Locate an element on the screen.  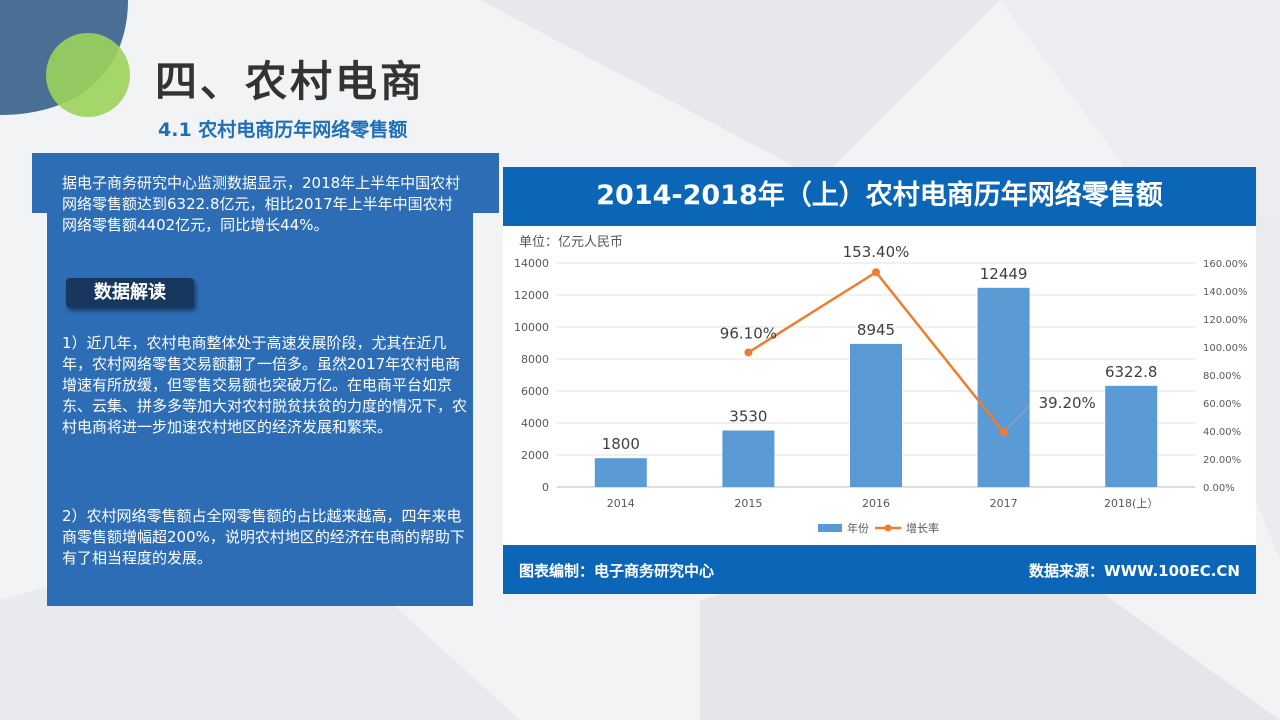
chart-footer: 图表编制：电子商务研究中心 数据来源：WWW.100EC.CN is located at coordinates (879, 569).